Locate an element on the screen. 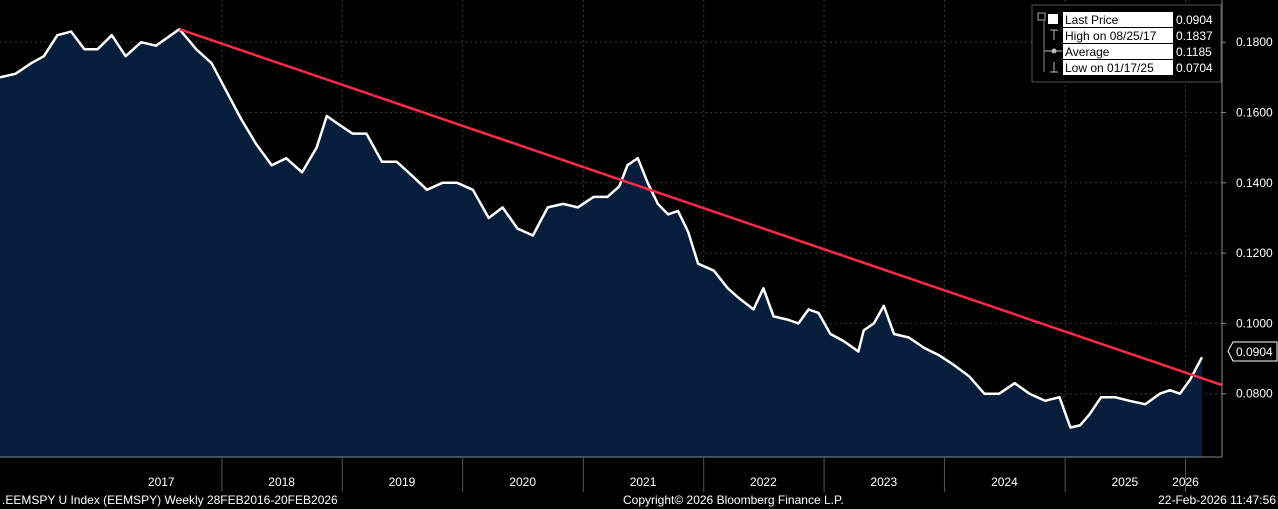 This screenshot has height=509, width=1278. last-price-tag: 0.0904 is located at coordinates (1252, 351).